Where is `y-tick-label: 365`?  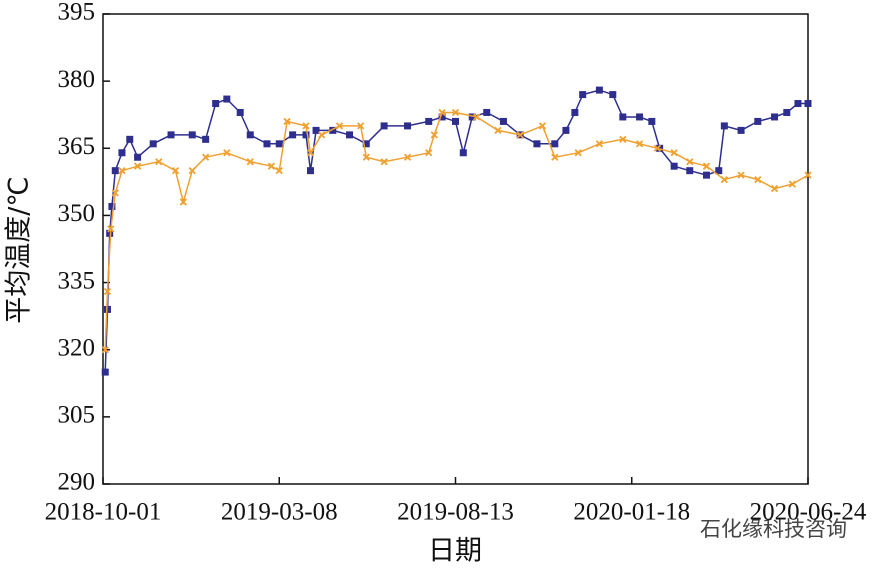
y-tick-label: 365 is located at coordinates (77, 146).